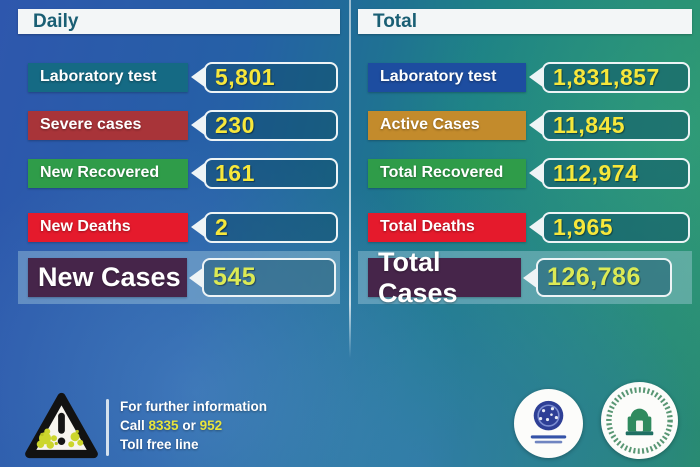  What do you see at coordinates (235, 277) in the screenshot?
I see `stat-value: 545` at bounding box center [235, 277].